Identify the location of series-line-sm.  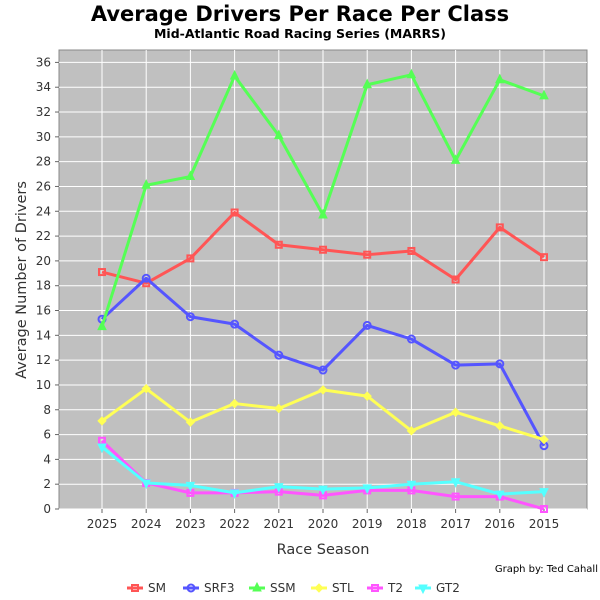
(323, 248).